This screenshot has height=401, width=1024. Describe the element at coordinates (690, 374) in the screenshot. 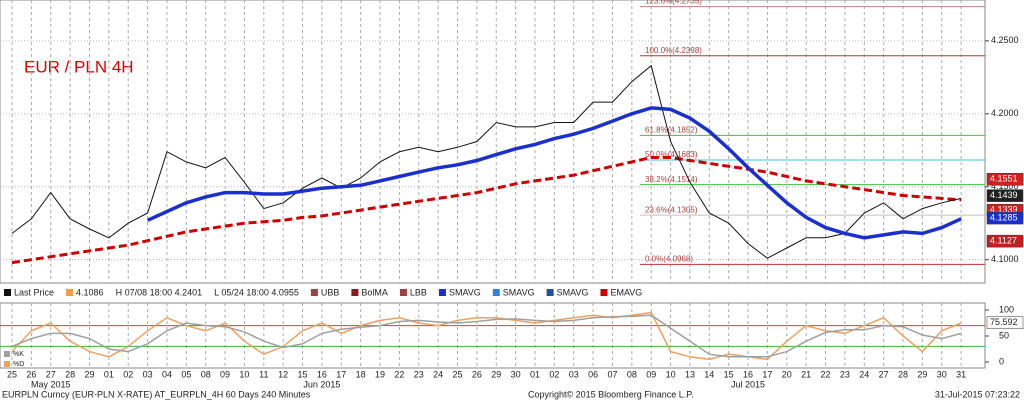

I see `x-tick-label: 13` at that location.